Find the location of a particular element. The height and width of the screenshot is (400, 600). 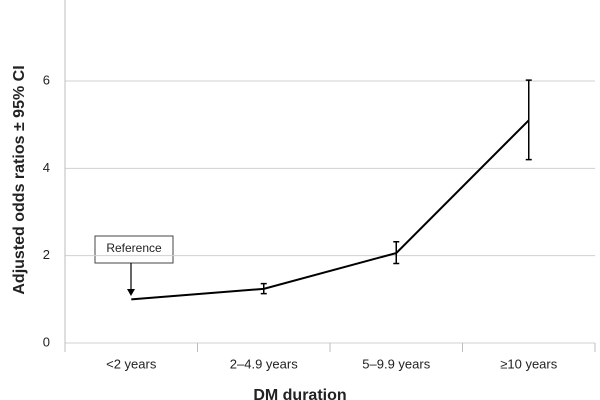

annotation: Reference is located at coordinates (134, 248).